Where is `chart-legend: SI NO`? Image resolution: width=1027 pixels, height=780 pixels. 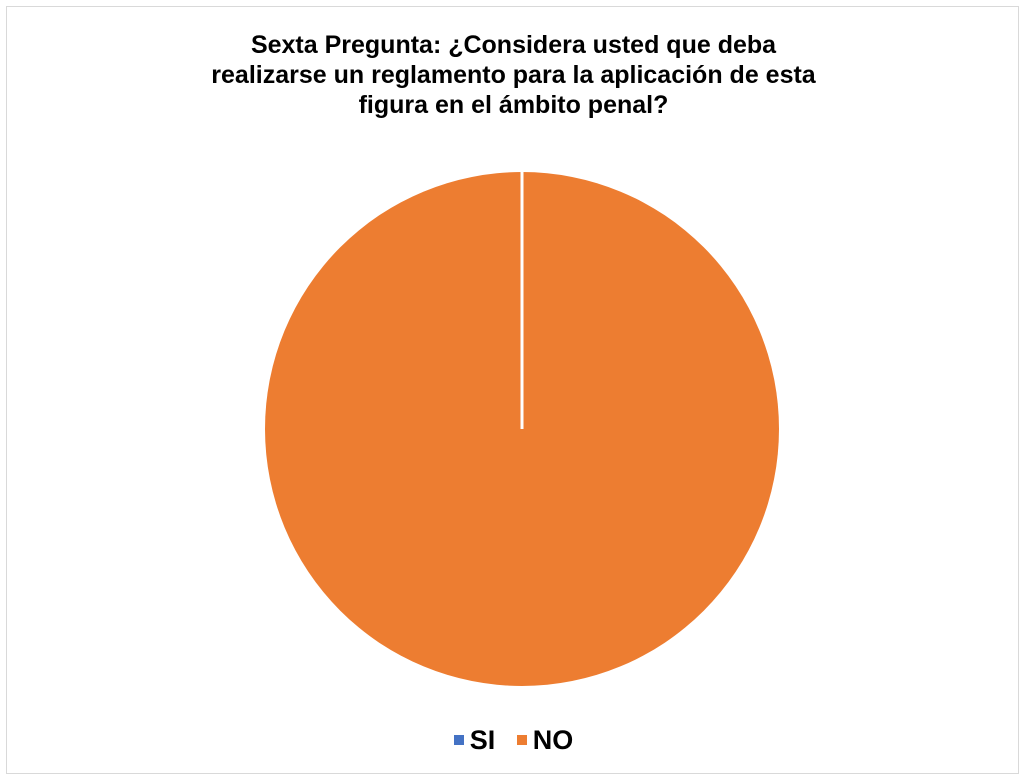 chart-legend: SI NO is located at coordinates (513, 740).